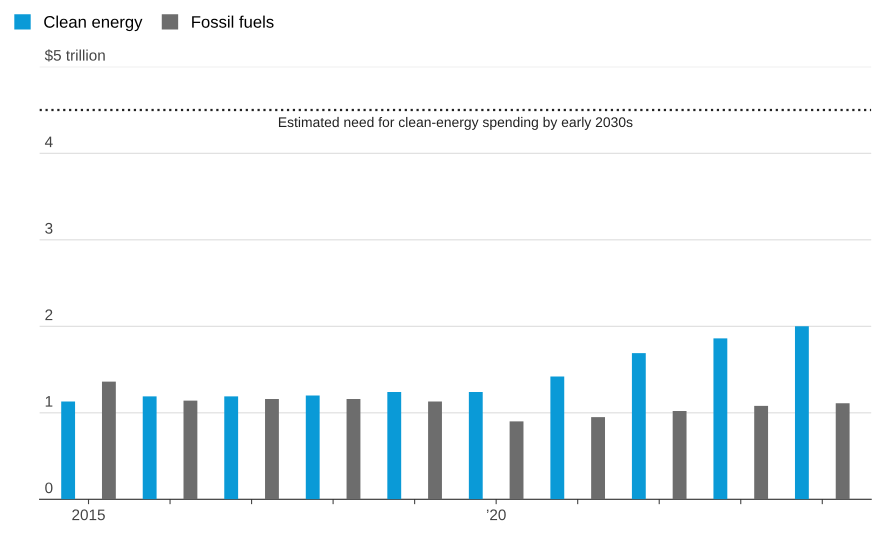  What do you see at coordinates (496, 514) in the screenshot?
I see `x-tick-label: ’20` at bounding box center [496, 514].